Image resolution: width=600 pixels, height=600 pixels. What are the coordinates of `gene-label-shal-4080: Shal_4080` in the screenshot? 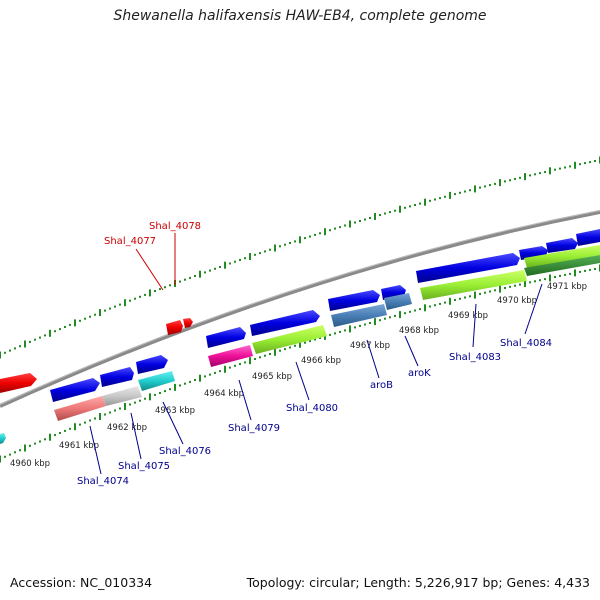 It's located at (312, 408).